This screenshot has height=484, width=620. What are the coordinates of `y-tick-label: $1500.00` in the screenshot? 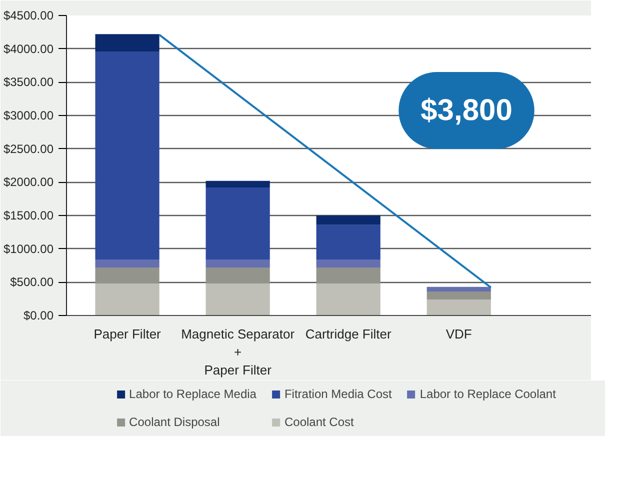 It's located at (28, 215).